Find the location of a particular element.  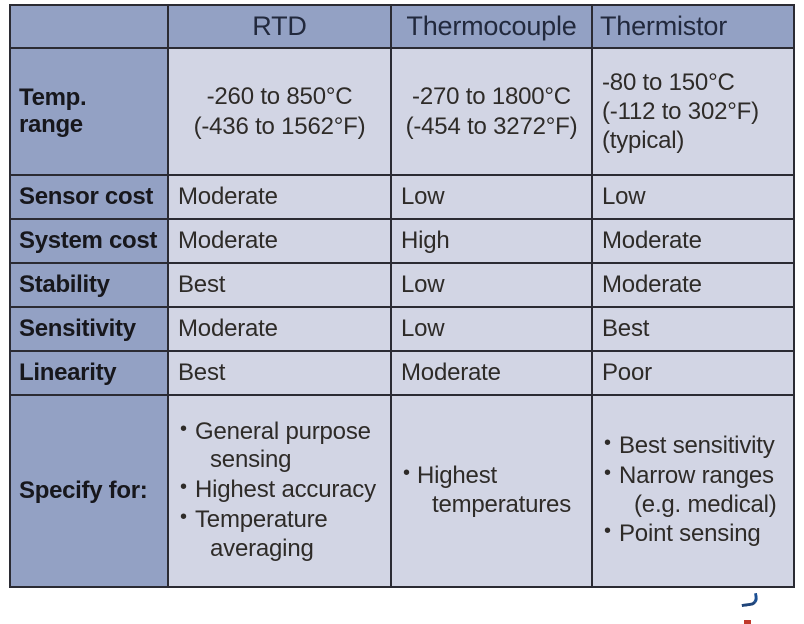

cell-linearity-thermistor: Poor is located at coordinates (693, 373).